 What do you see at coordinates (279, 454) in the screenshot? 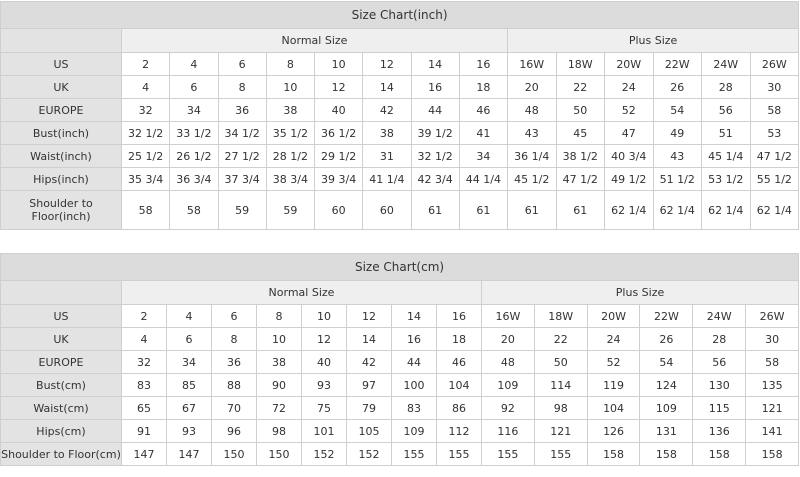
I see `size-cell: 150` at bounding box center [279, 454].